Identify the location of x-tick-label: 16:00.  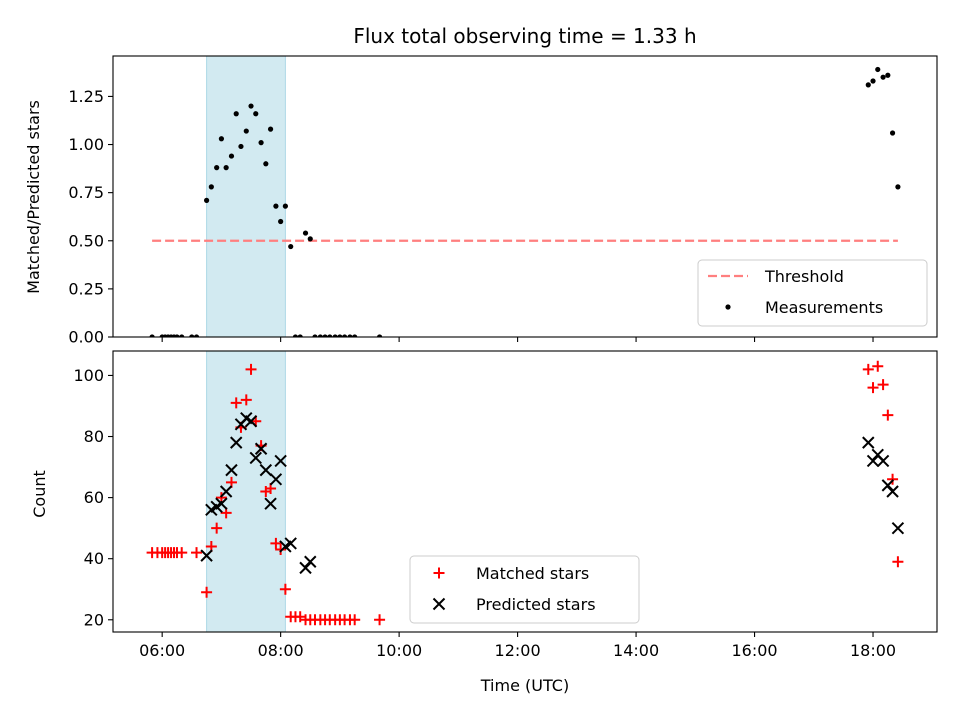
(754, 650).